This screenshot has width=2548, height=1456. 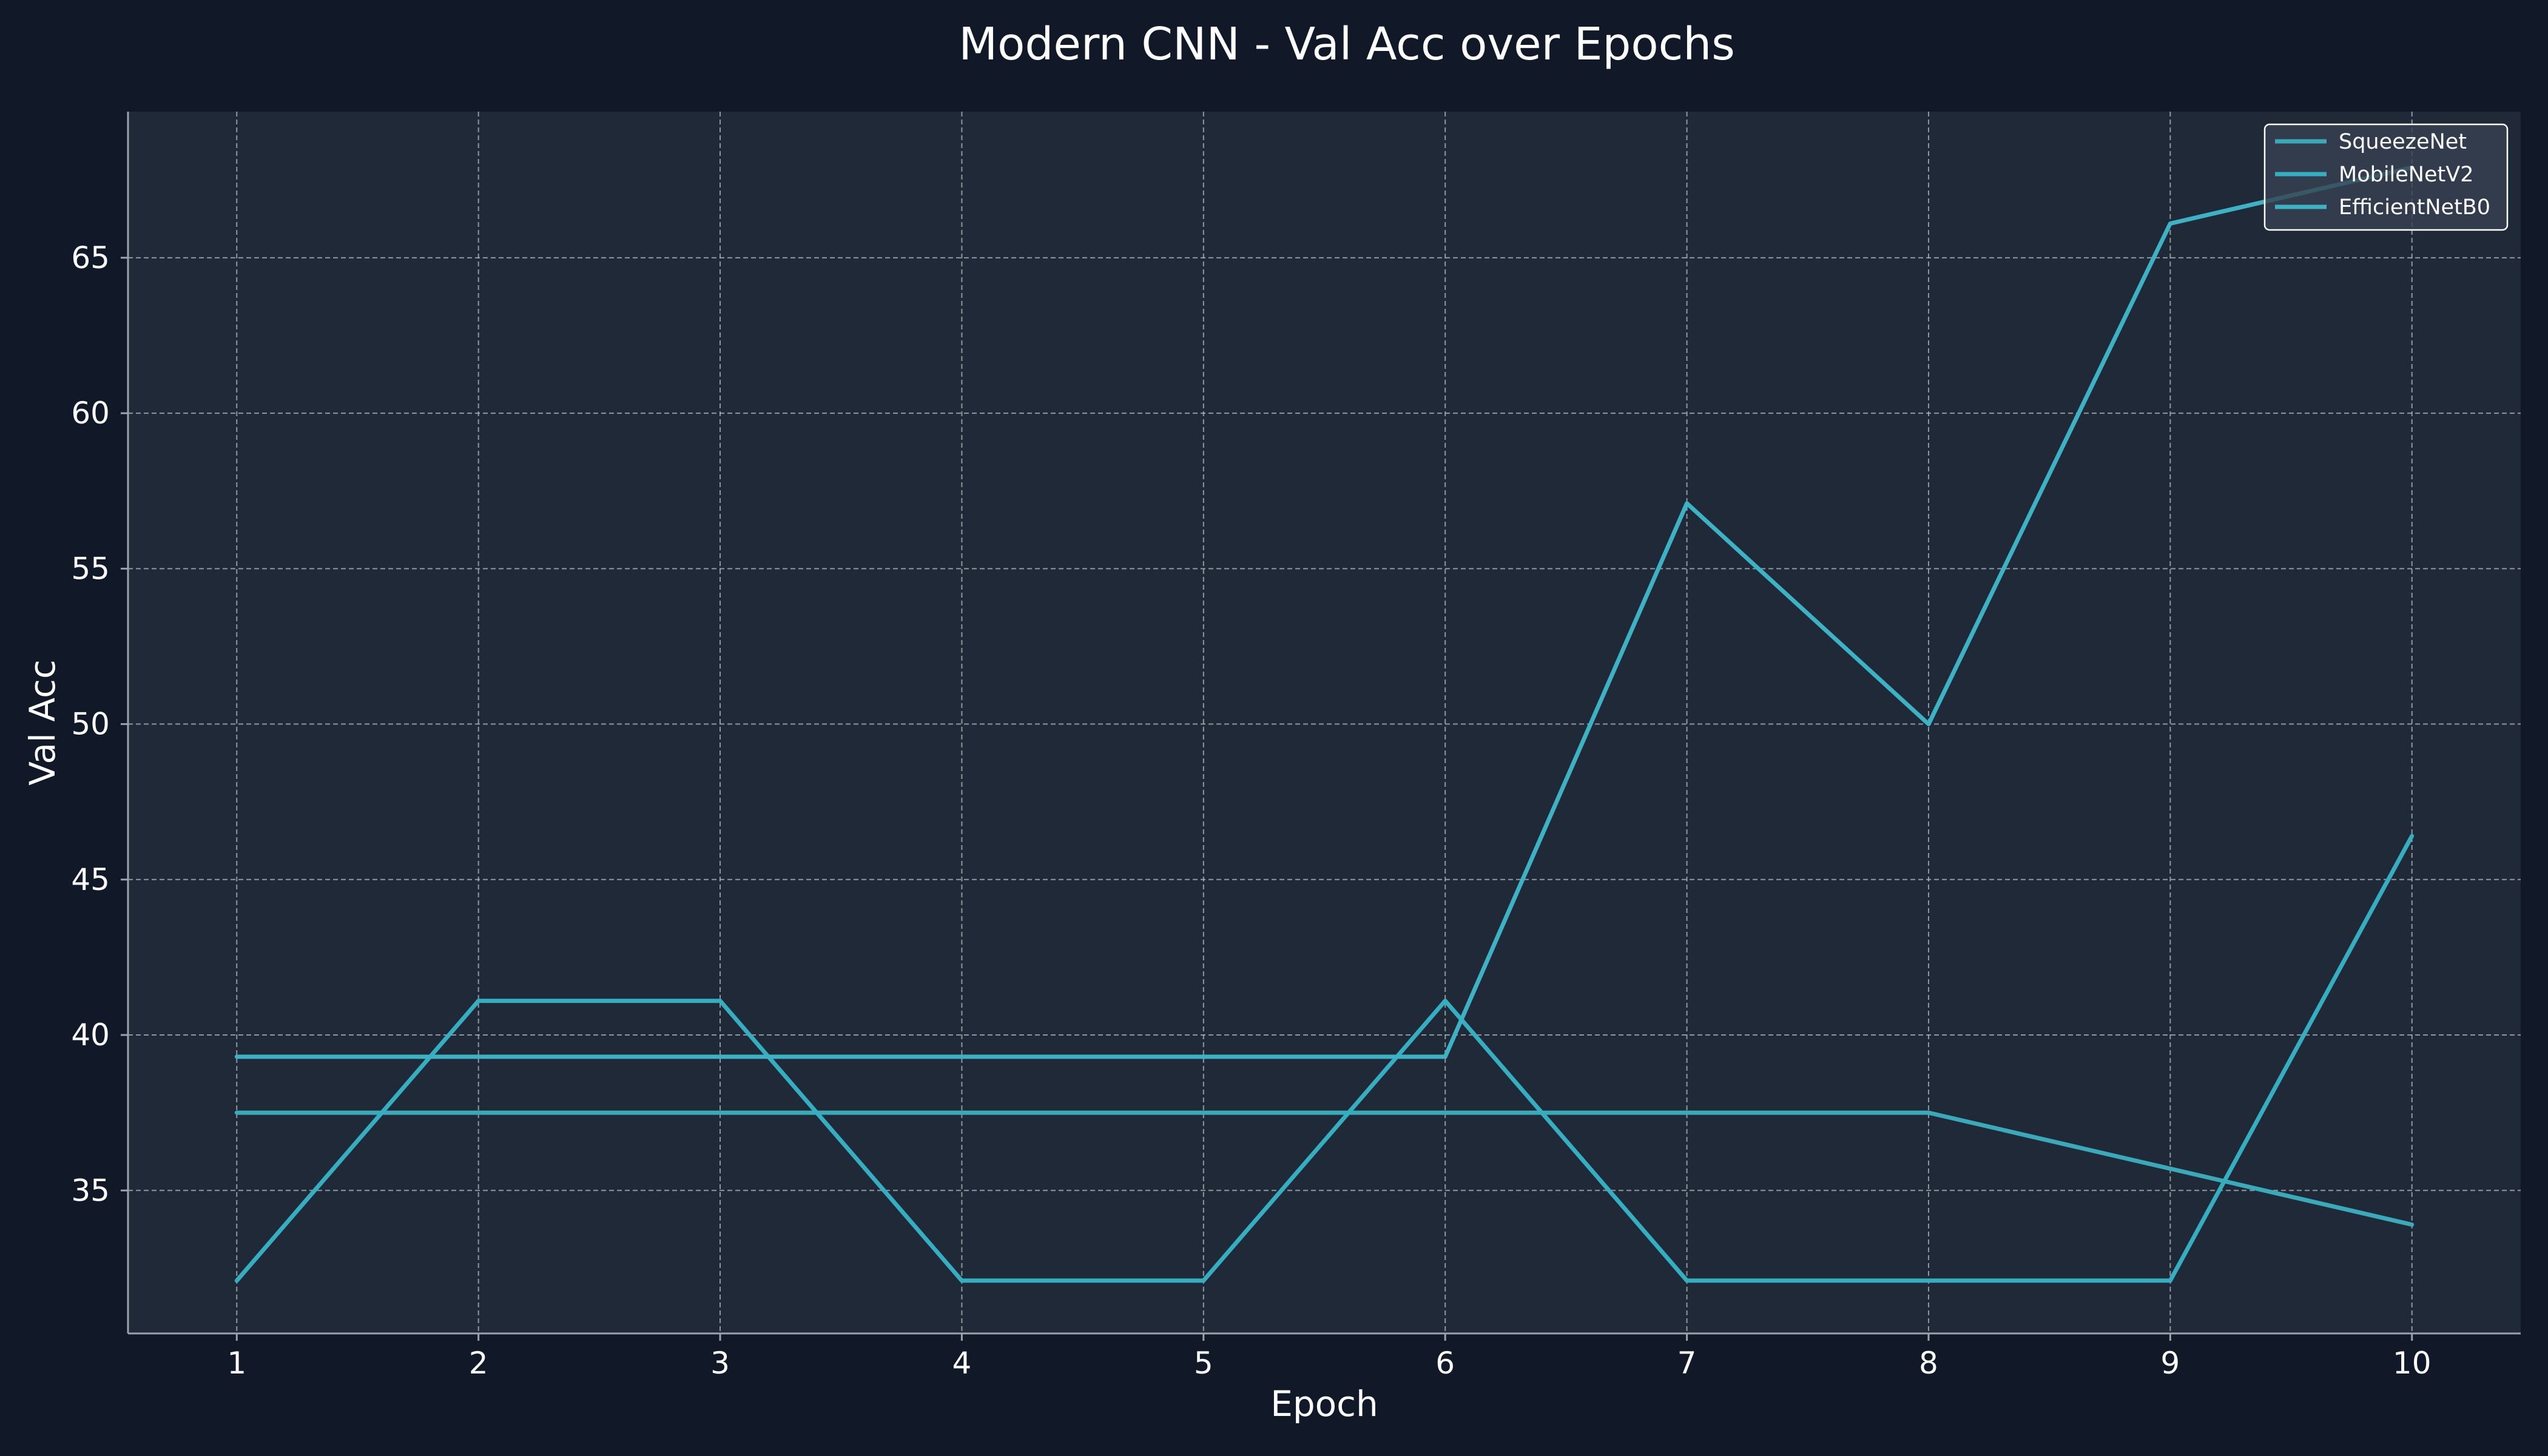 What do you see at coordinates (720, 1363) in the screenshot?
I see `x-tick-label: 3` at bounding box center [720, 1363].